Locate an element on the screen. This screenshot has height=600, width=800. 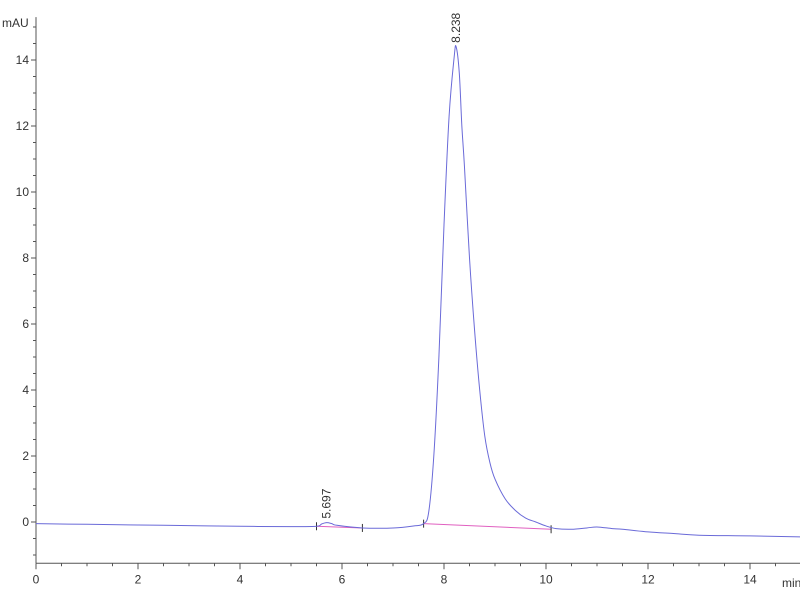
y-tick-label: 10 is located at coordinates (23, 192).